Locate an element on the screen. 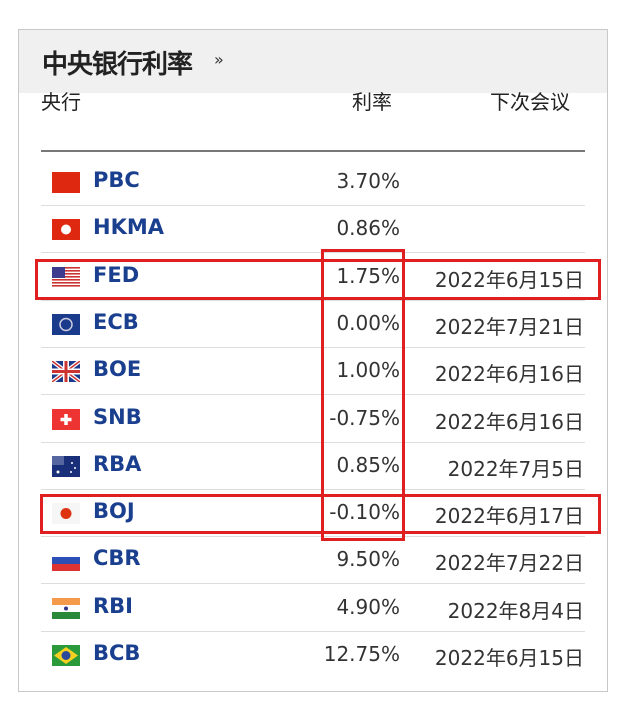 The image size is (640, 714). table-row: ECB 0.00% 2022年7月21日 is located at coordinates (313, 324).